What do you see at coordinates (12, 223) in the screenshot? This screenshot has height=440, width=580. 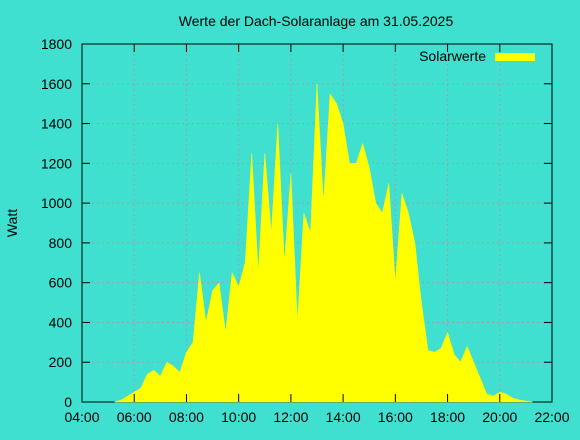 I see `y-axis-label: Watt` at bounding box center [12, 223].